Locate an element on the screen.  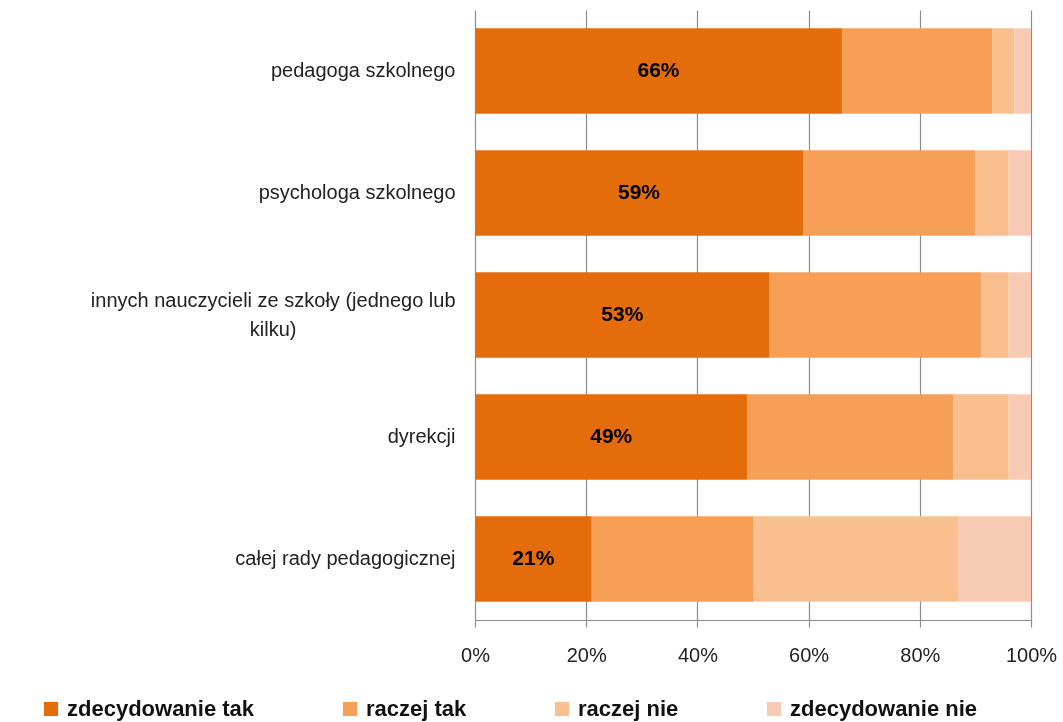
y-tick-label: innych nauczycieli ze szkoły (jednego lub kilku) is located at coordinates (273, 314).